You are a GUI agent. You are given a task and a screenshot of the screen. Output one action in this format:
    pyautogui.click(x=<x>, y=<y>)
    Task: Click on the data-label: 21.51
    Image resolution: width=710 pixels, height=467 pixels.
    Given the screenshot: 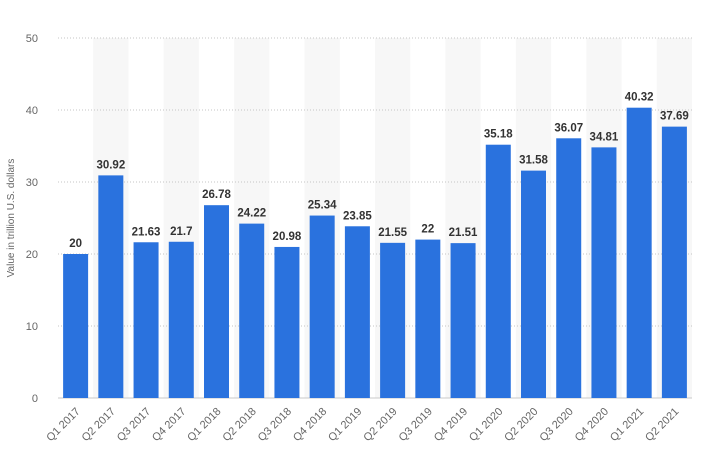 What is the action you would take?
    pyautogui.click(x=463, y=233)
    